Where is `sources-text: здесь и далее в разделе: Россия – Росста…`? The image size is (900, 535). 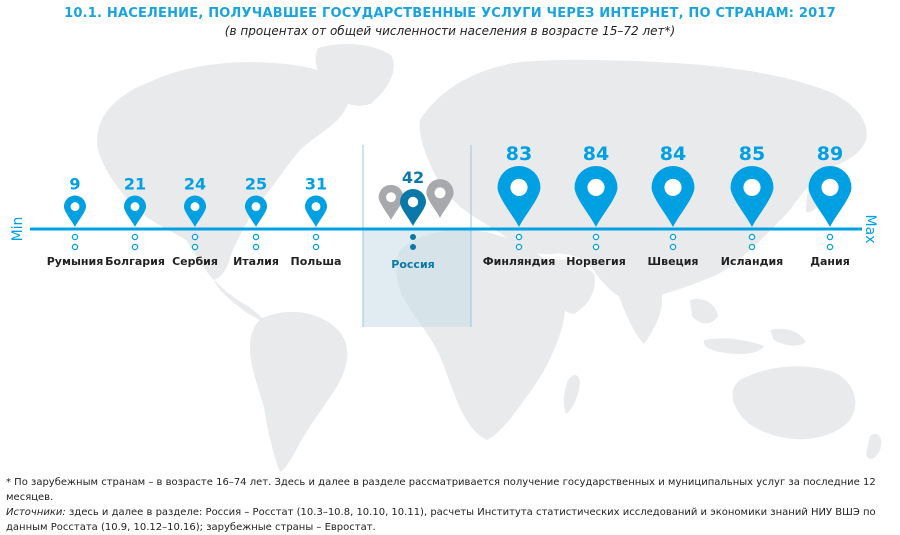 sources-text: здесь и далее в разделе: Россия – Росста… is located at coordinates (441, 520).